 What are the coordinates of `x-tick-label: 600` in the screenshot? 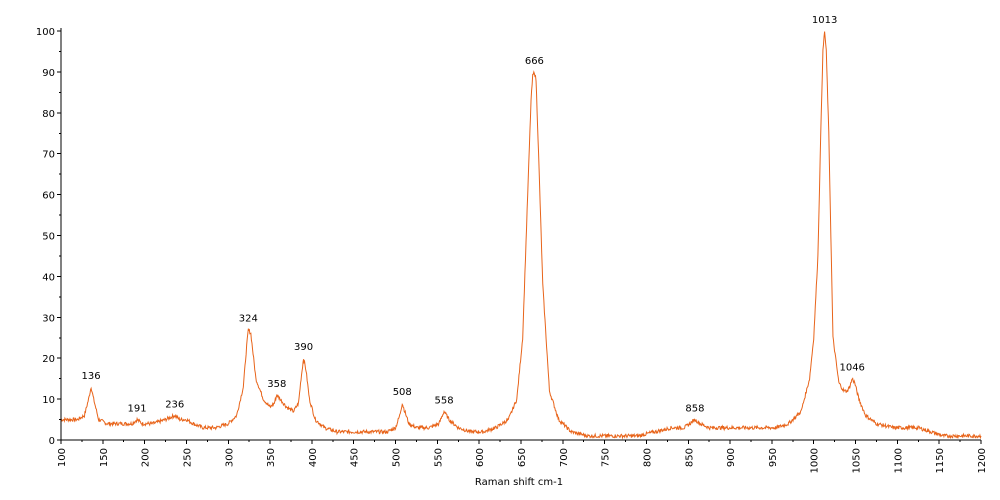 It's located at (480, 457).